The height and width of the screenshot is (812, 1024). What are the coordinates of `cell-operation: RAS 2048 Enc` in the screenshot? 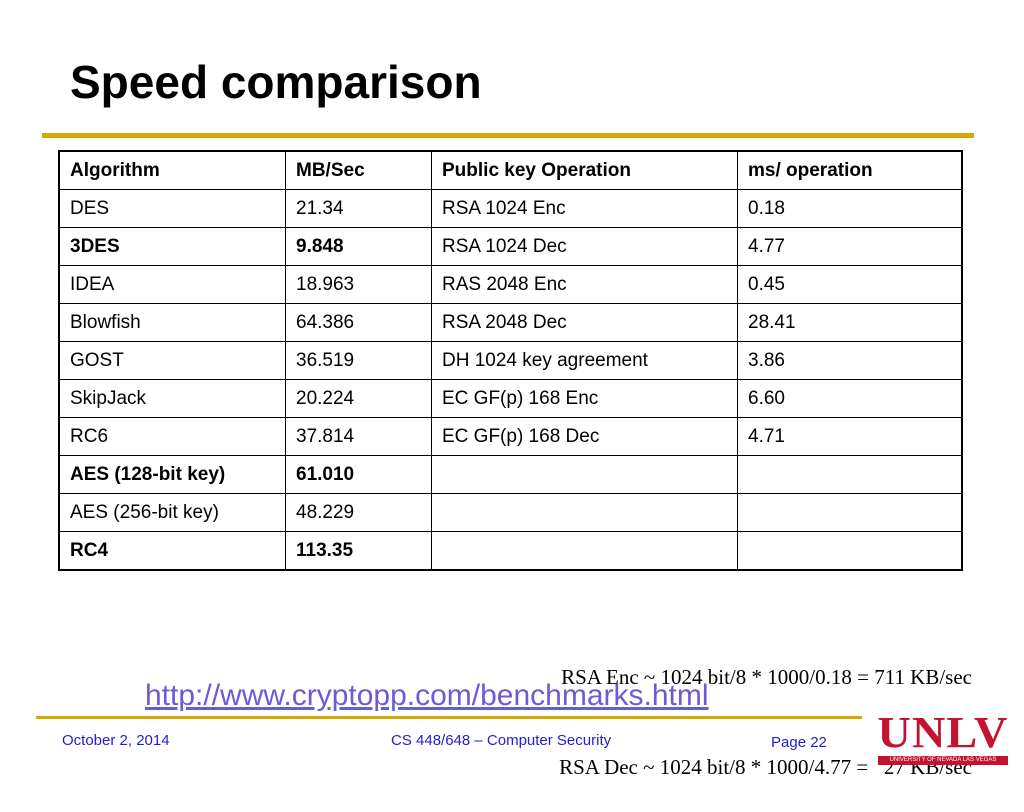 It's located at (584, 284).